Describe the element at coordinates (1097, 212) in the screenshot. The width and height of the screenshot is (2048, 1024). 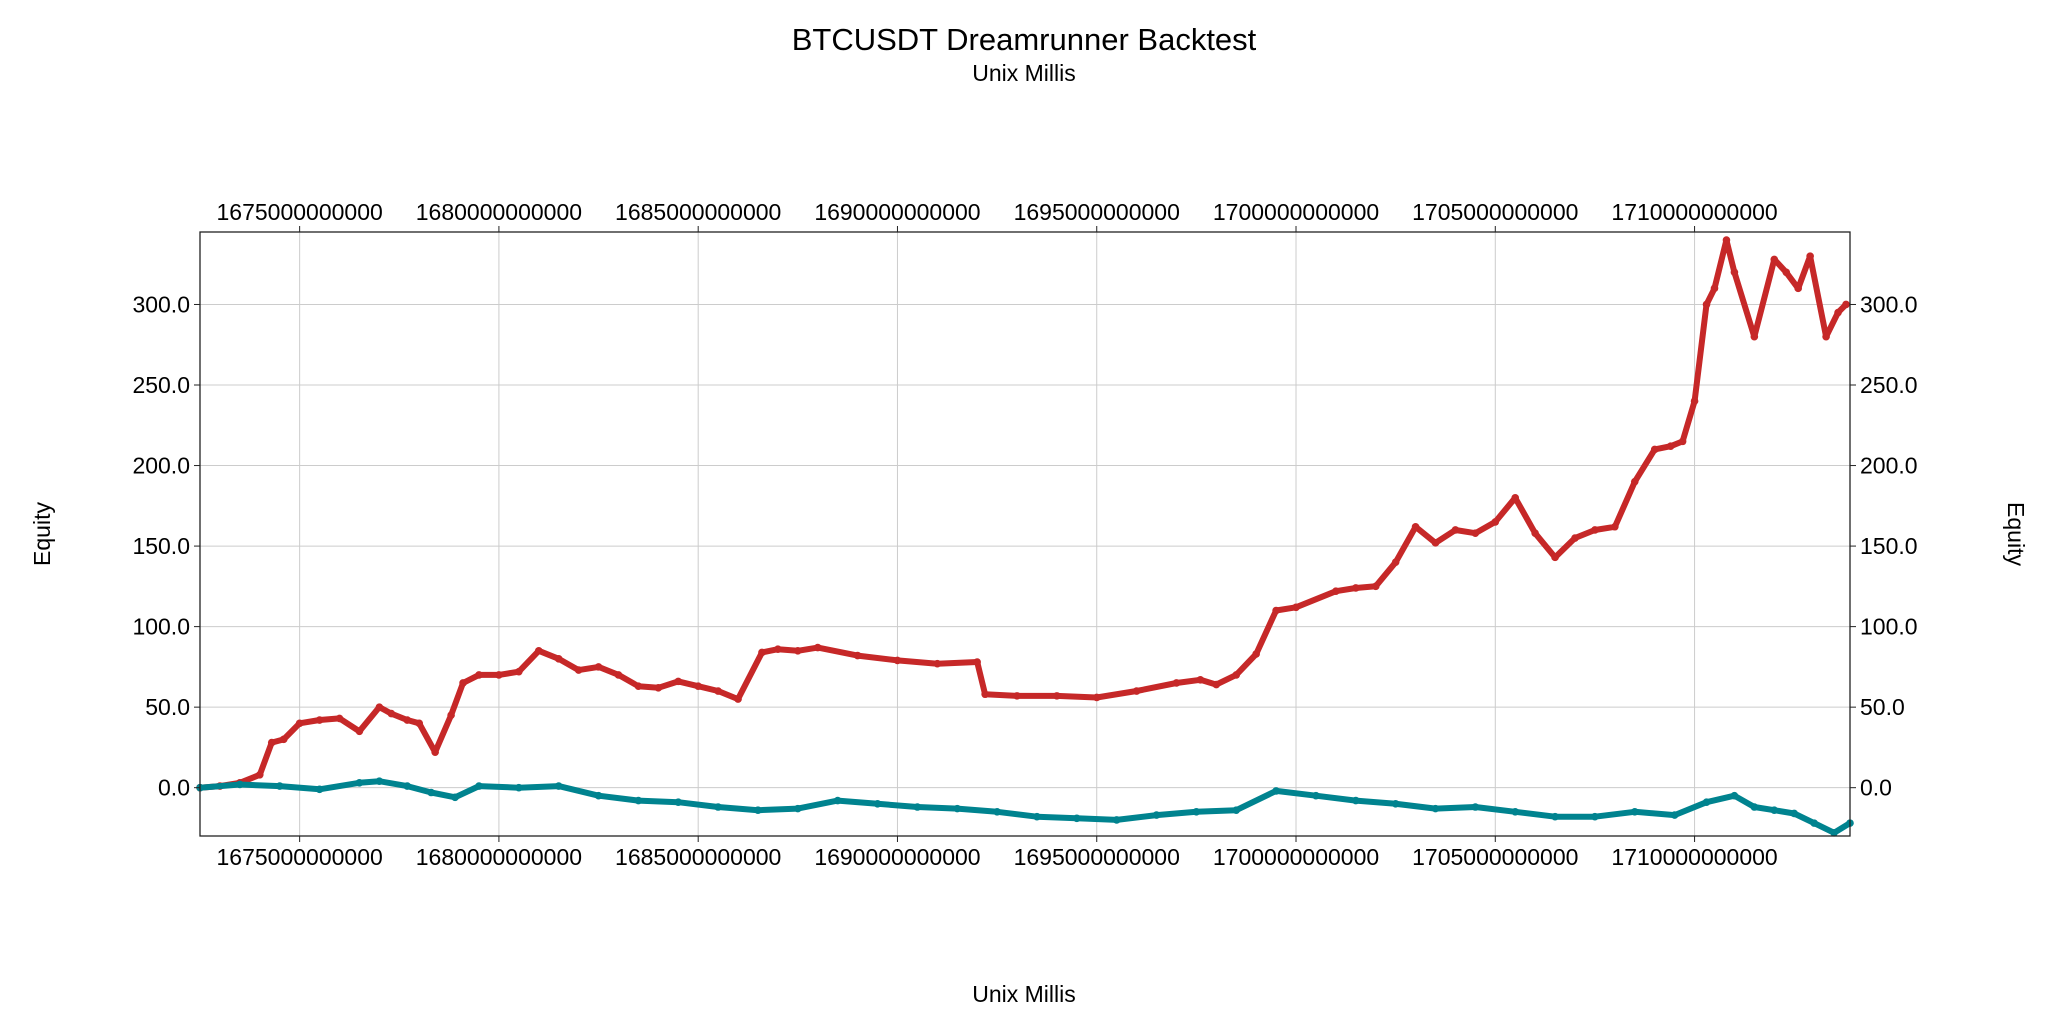
I see `x-tick-label-top: 1695000000000` at that location.